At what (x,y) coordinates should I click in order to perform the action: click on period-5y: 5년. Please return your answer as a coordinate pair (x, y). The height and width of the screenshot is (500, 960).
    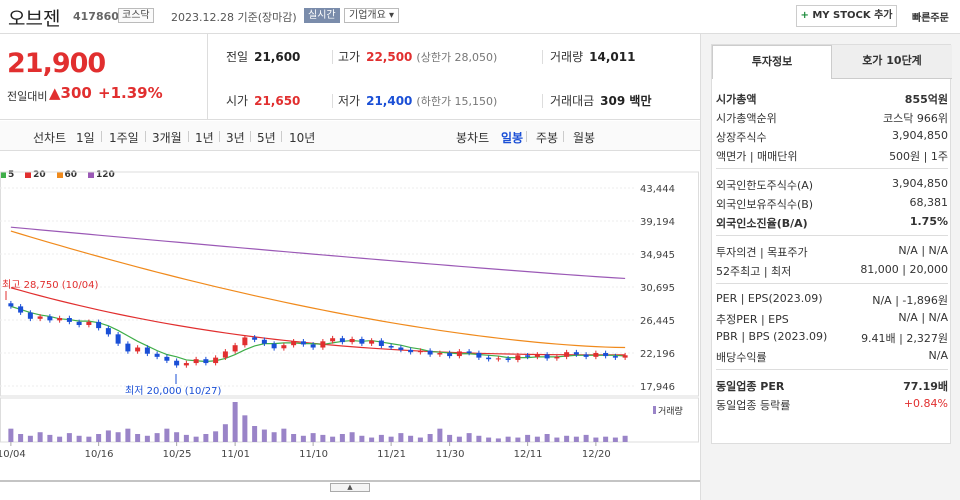
    Looking at the image, I should click on (266, 138).